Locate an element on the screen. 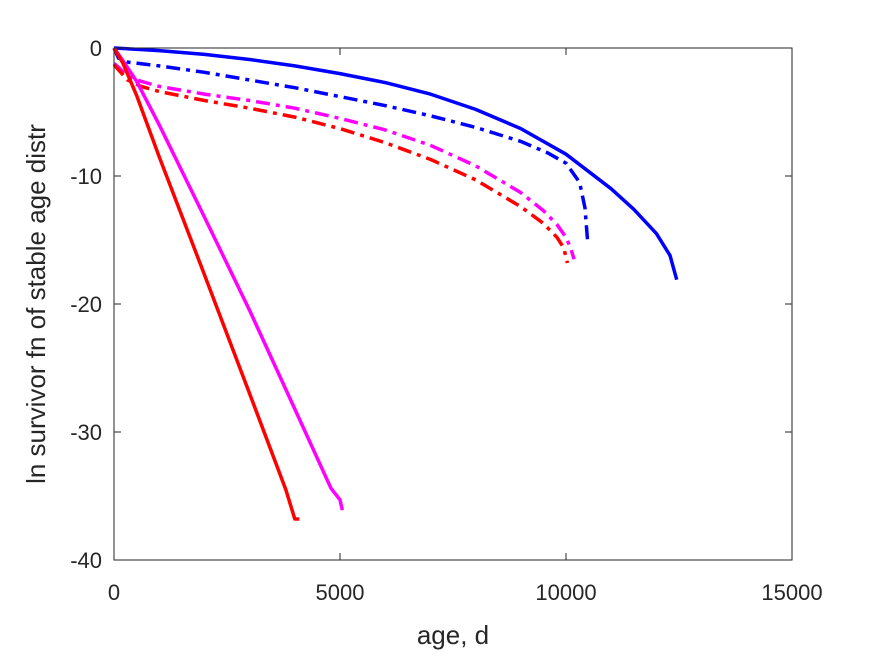 The width and height of the screenshot is (875, 656). y-tick-label: 0 is located at coordinates (96, 48).